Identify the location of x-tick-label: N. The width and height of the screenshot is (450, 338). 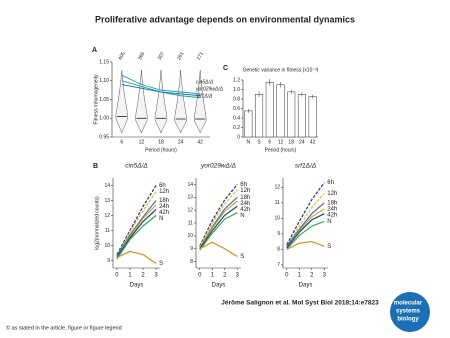
(249, 142).